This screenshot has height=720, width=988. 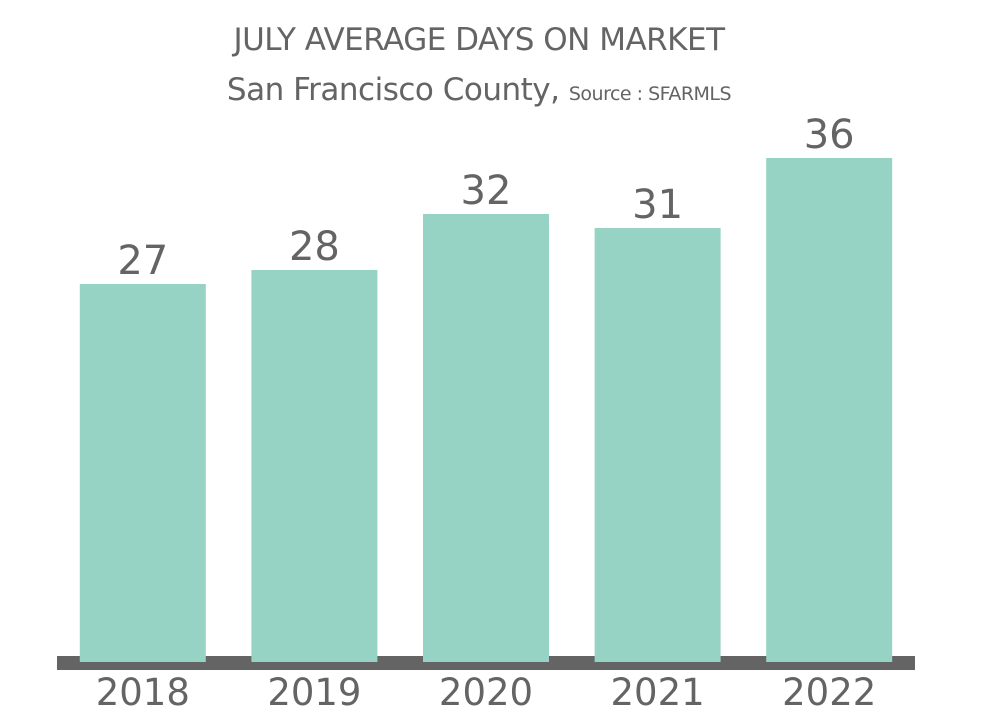 I want to click on data-label-2019: 28, so click(x=314, y=247).